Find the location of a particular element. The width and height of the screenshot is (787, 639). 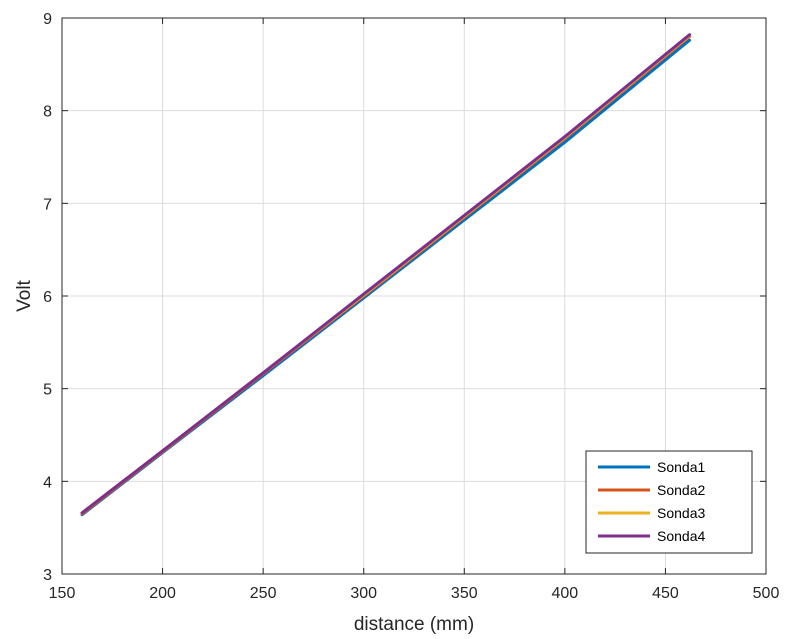

y-axis-label: Volt is located at coordinates (24, 295).